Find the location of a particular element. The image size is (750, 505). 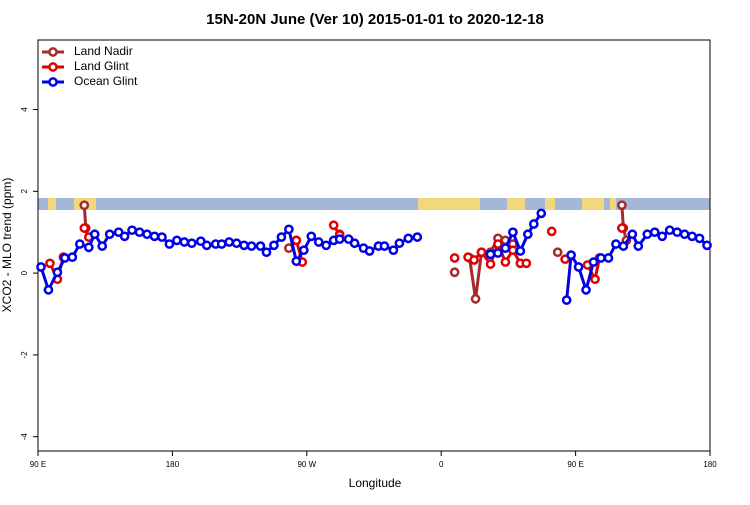

y-tick-label: -4 is located at coordinates (24, 437).